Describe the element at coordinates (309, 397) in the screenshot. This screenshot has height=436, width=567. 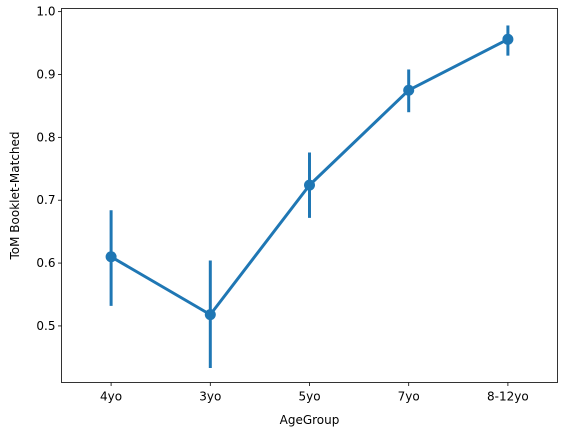
I see `x-tick-label: 5yo` at that location.